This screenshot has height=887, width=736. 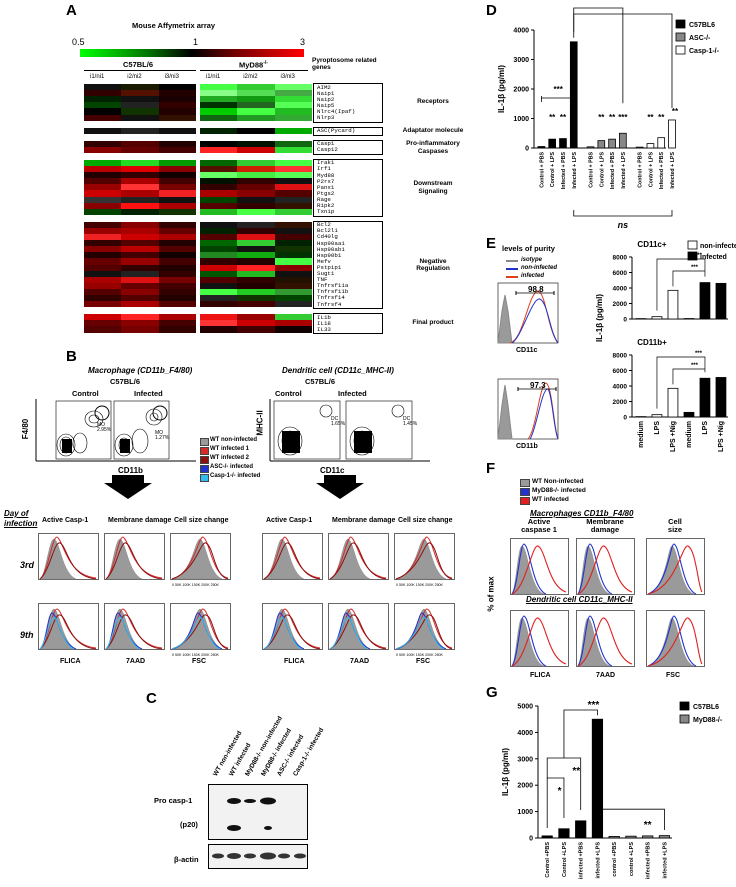 What do you see at coordinates (359, 661) in the screenshot?
I see `hist-x-title: 7AAD` at bounding box center [359, 661].